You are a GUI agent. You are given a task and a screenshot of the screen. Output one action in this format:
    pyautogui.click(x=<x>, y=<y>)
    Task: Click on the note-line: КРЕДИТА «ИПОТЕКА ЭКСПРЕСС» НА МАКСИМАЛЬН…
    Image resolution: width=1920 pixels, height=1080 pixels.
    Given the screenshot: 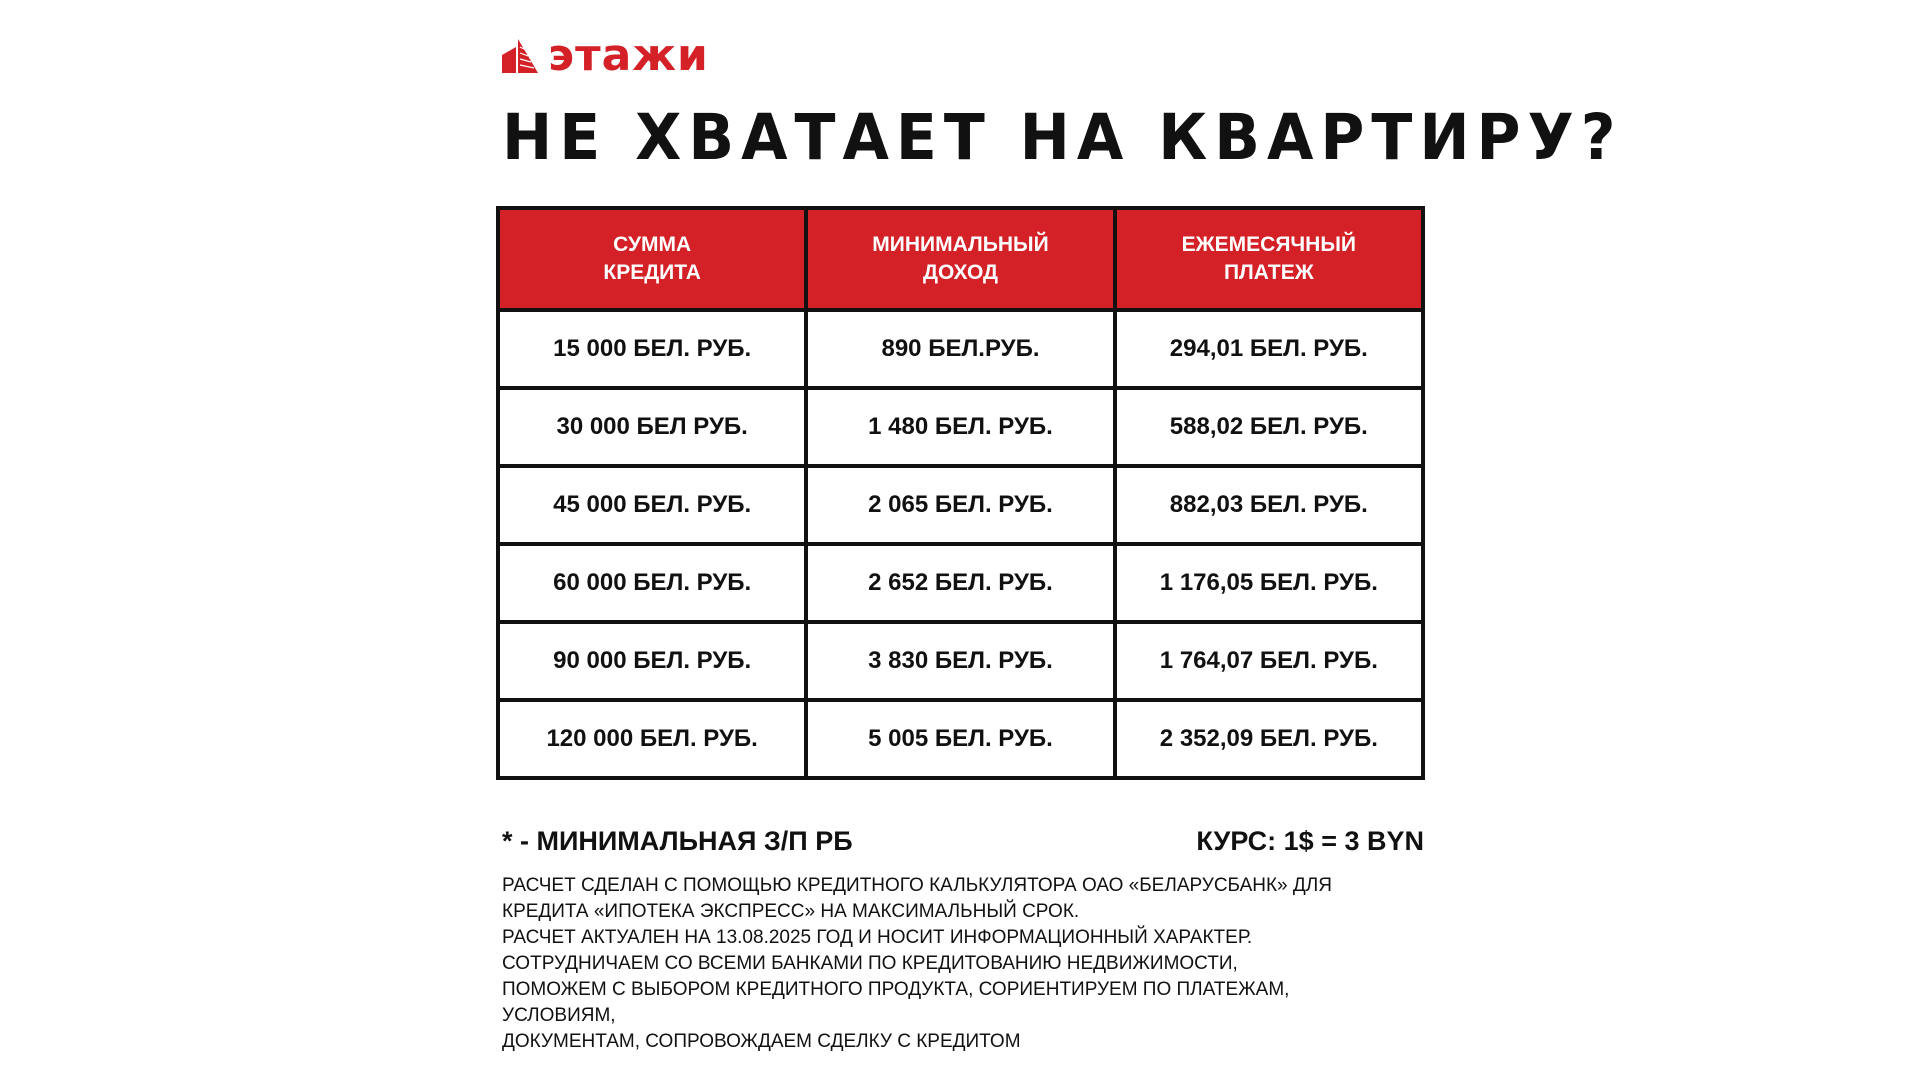 What is the action you would take?
    pyautogui.click(x=791, y=911)
    